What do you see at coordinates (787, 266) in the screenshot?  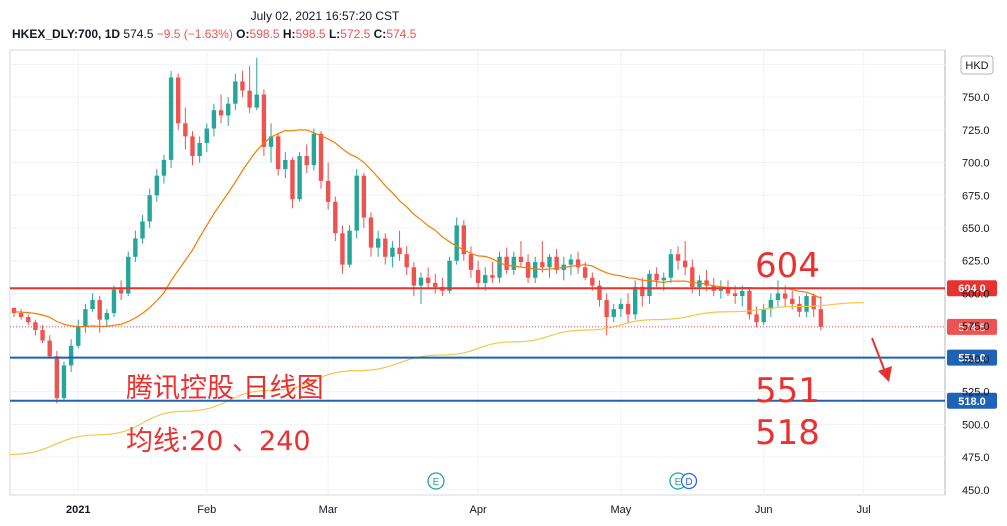 I see `annotation-604: 604` at bounding box center [787, 266].